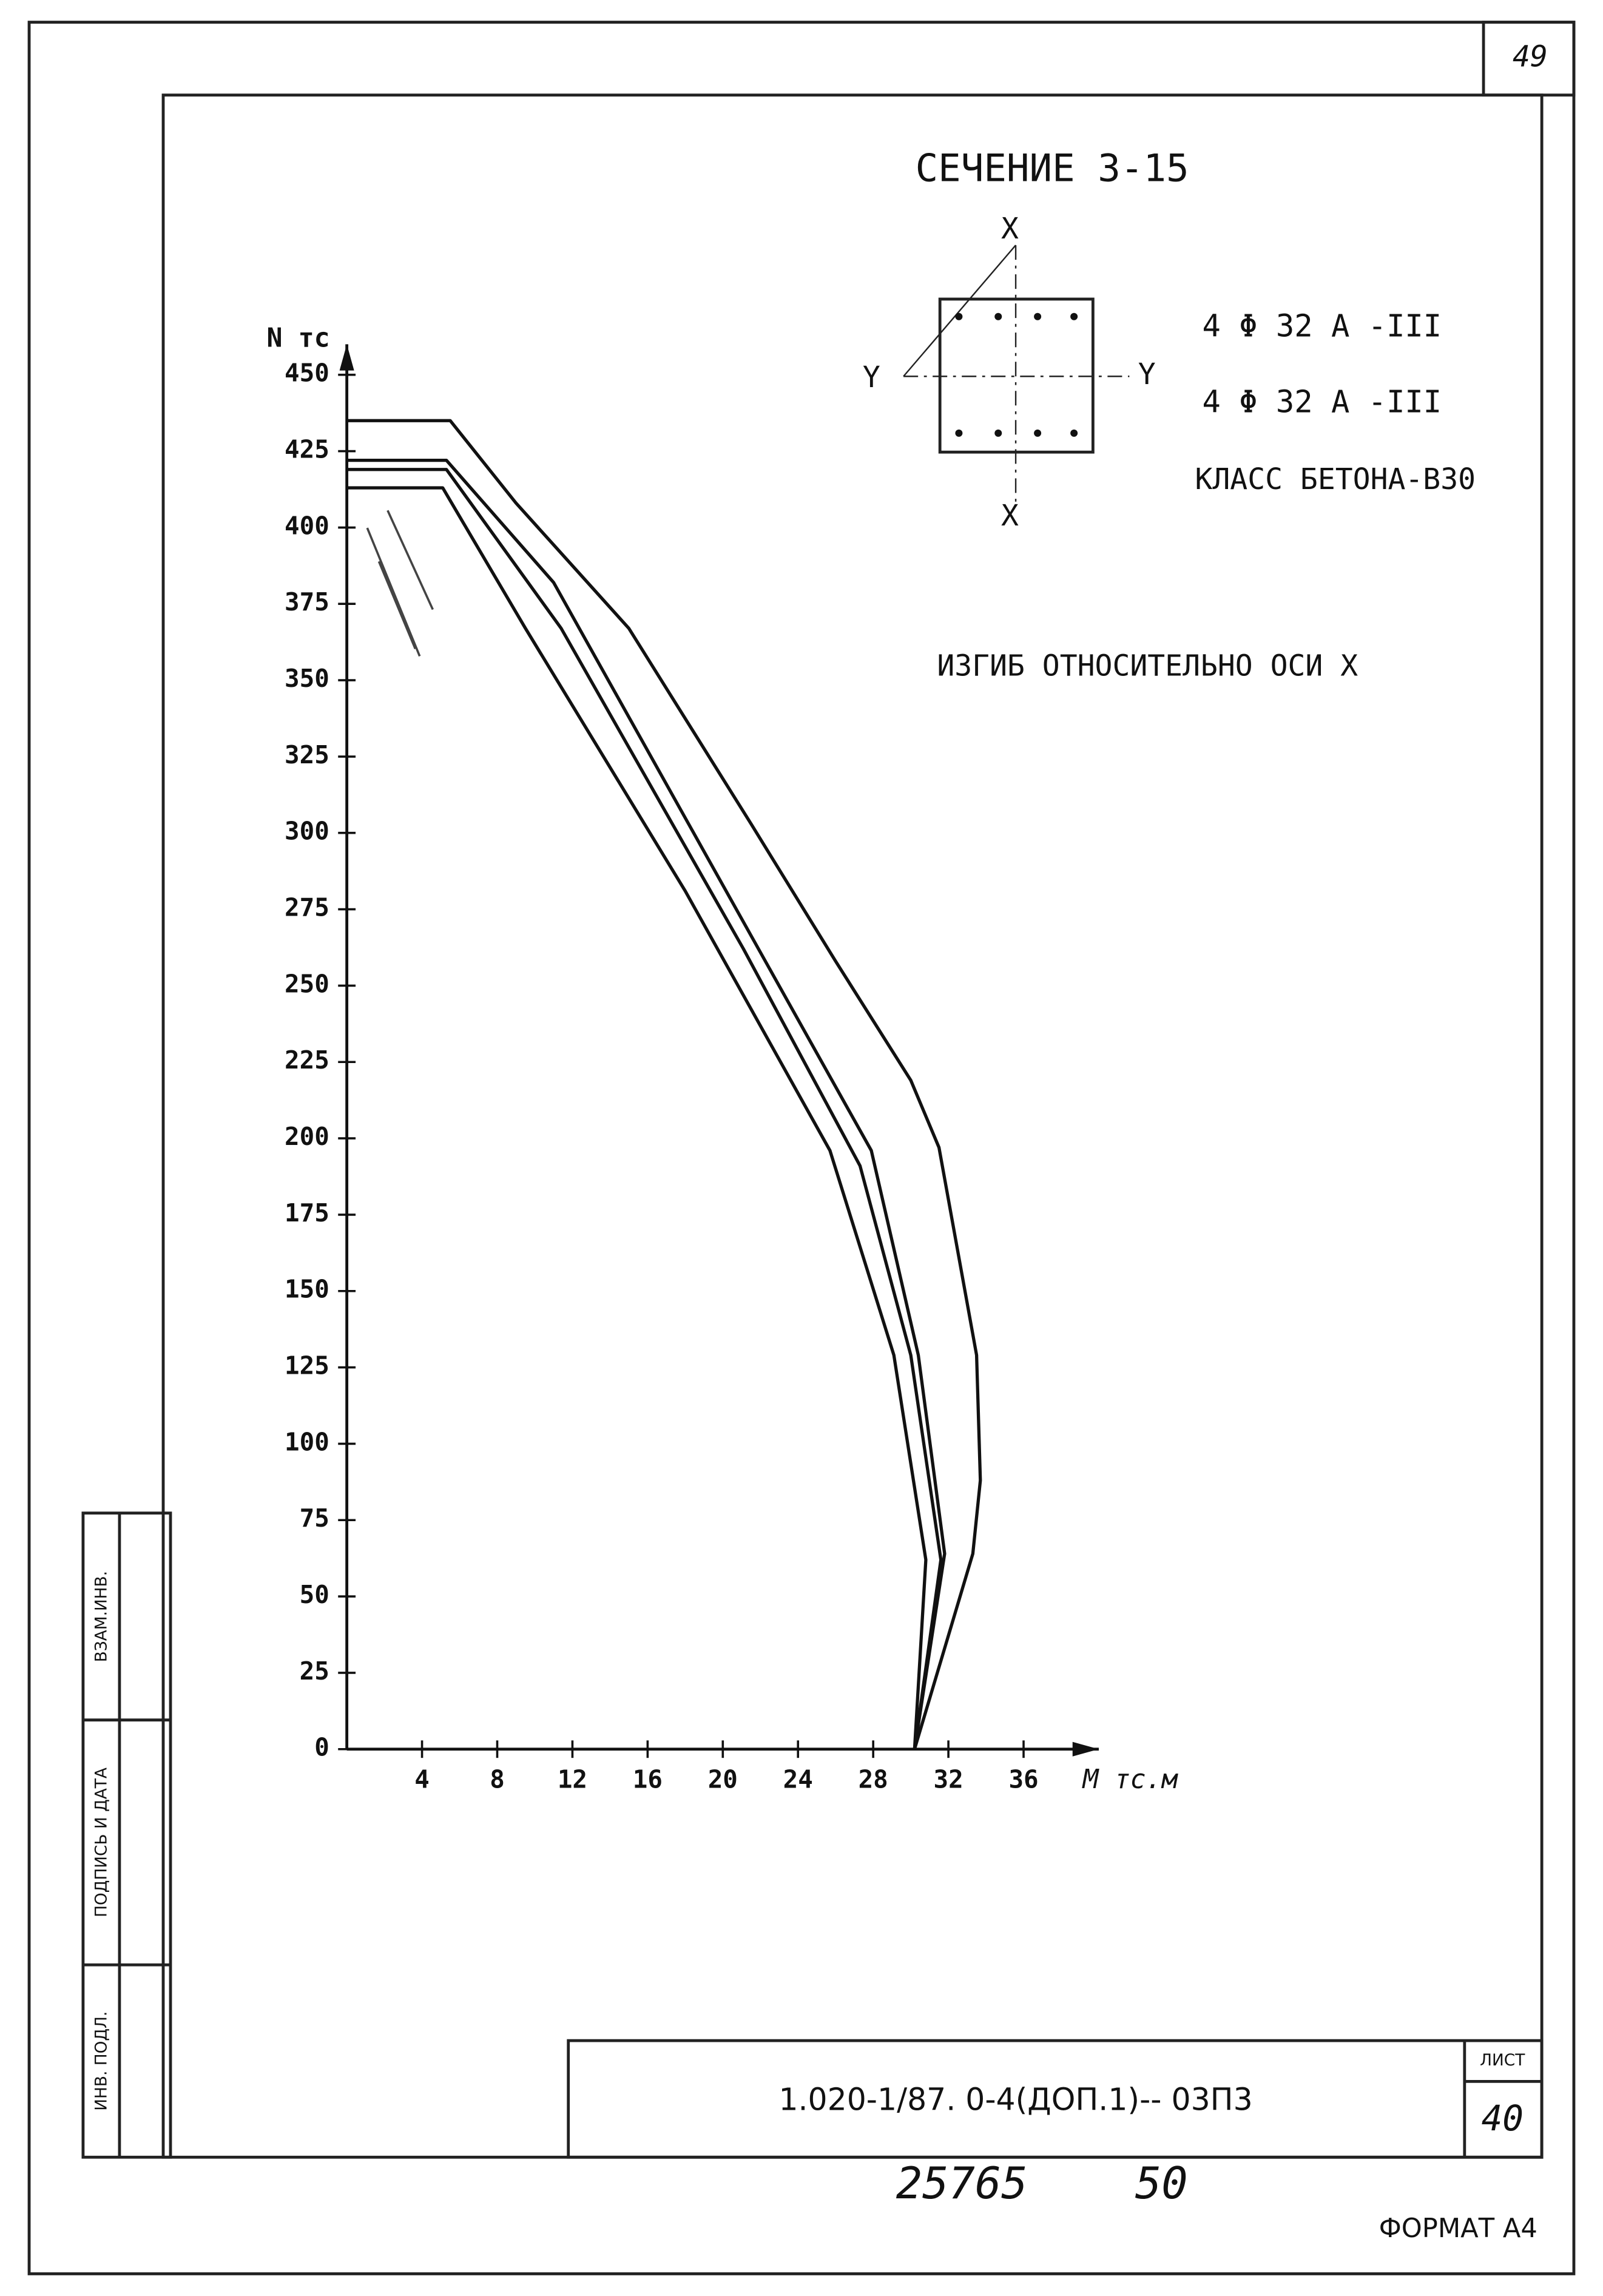 The image size is (1603, 2296). I want to click on stamp-label: ПОДПИСЬ И ДАТА, so click(101, 1842).